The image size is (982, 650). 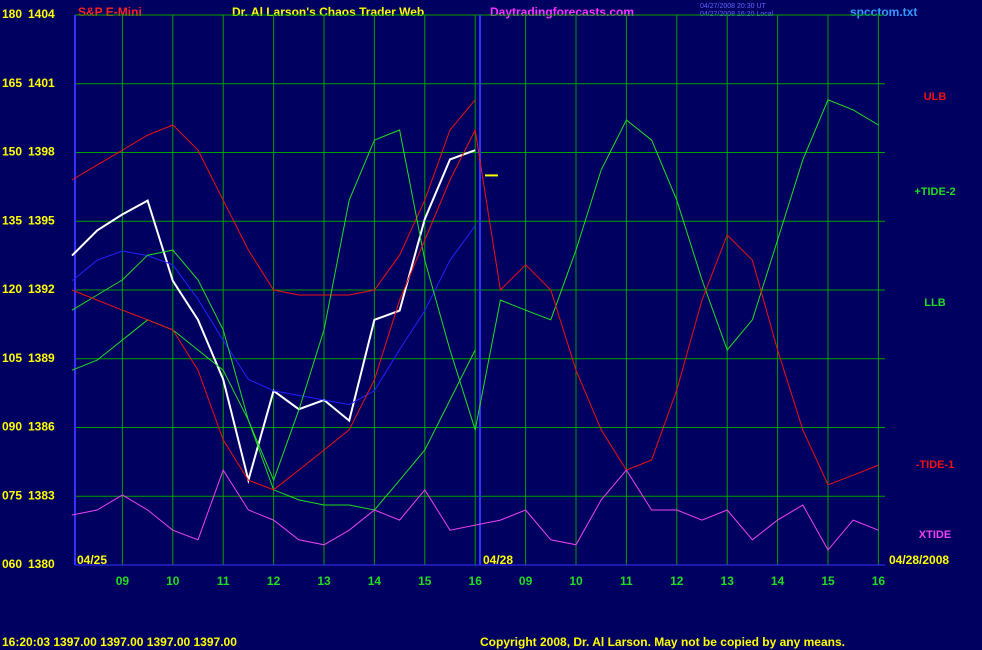 I want to click on y-tick-label: 1398, so click(x=41, y=152).